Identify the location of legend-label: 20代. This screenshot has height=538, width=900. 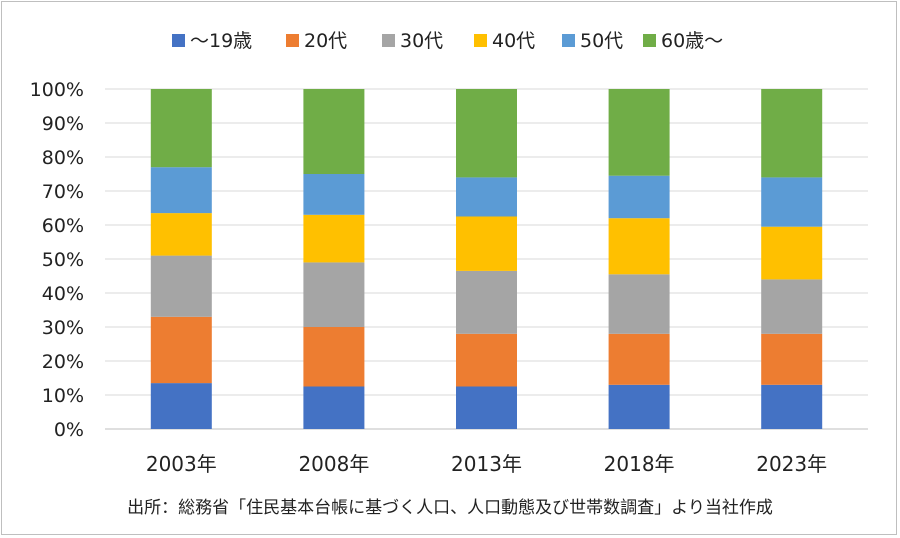
(325, 41).